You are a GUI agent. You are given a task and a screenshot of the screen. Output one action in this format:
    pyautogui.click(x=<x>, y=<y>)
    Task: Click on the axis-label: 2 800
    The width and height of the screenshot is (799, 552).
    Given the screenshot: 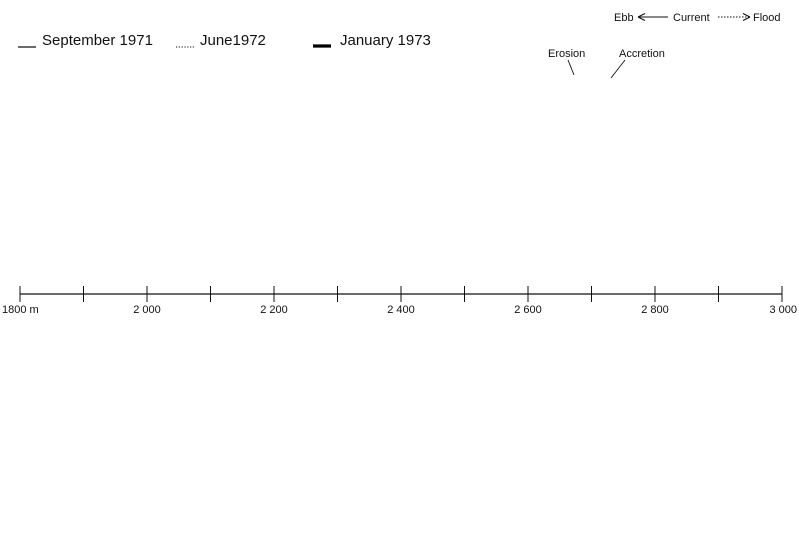 What is the action you would take?
    pyautogui.click(x=655, y=310)
    